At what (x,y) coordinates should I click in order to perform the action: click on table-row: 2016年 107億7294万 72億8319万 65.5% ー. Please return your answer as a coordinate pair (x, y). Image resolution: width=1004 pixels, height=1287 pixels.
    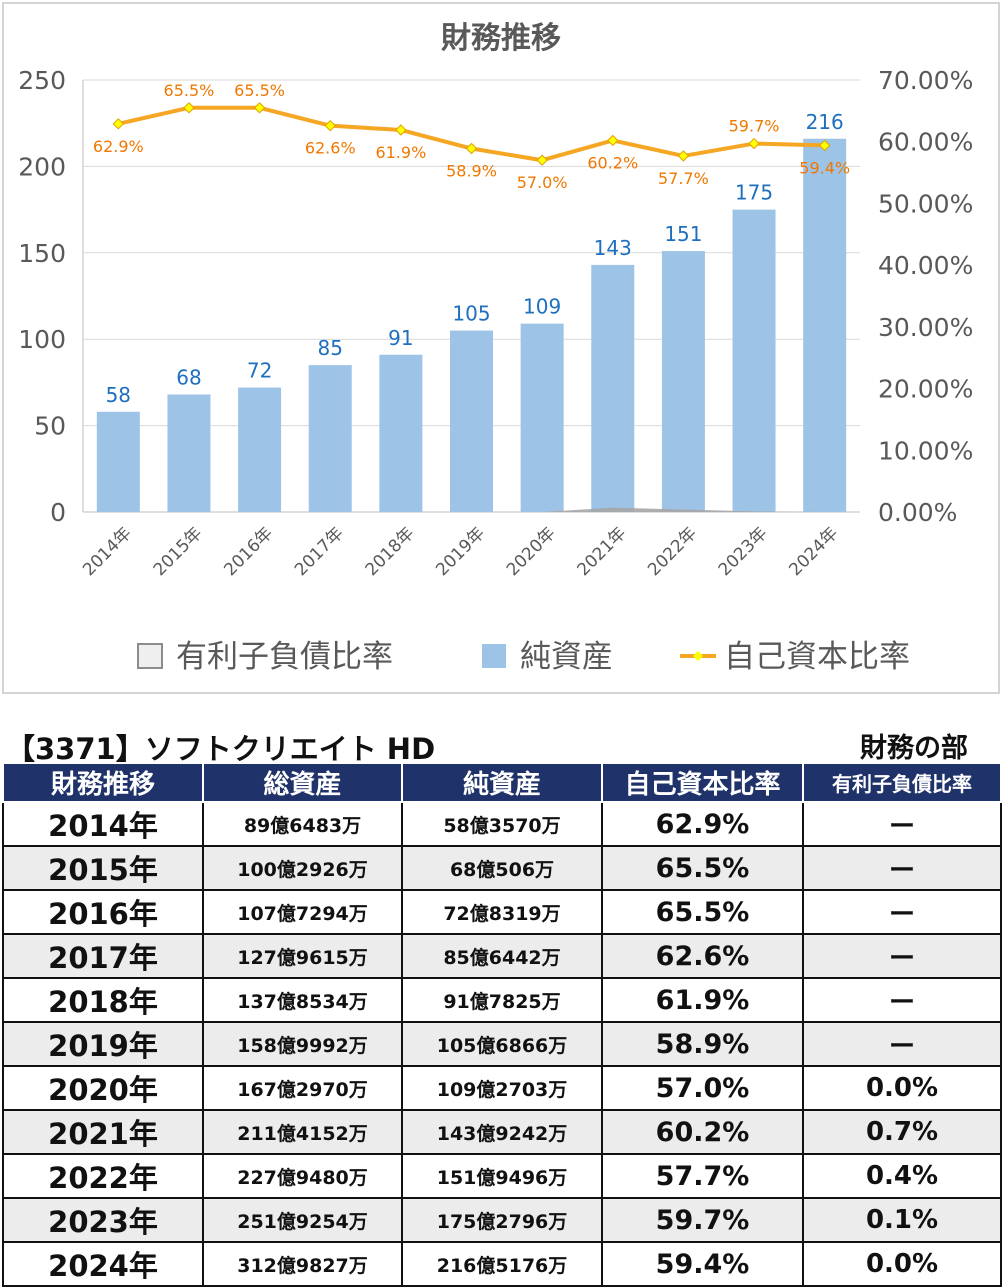
    Looking at the image, I should click on (502, 912).